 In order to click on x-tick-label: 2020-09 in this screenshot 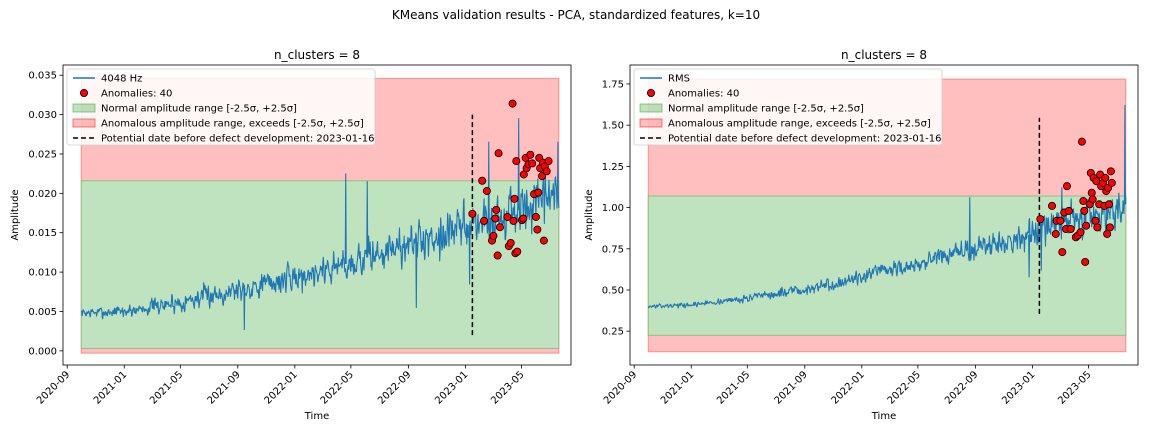, I will do `click(53, 387)`.